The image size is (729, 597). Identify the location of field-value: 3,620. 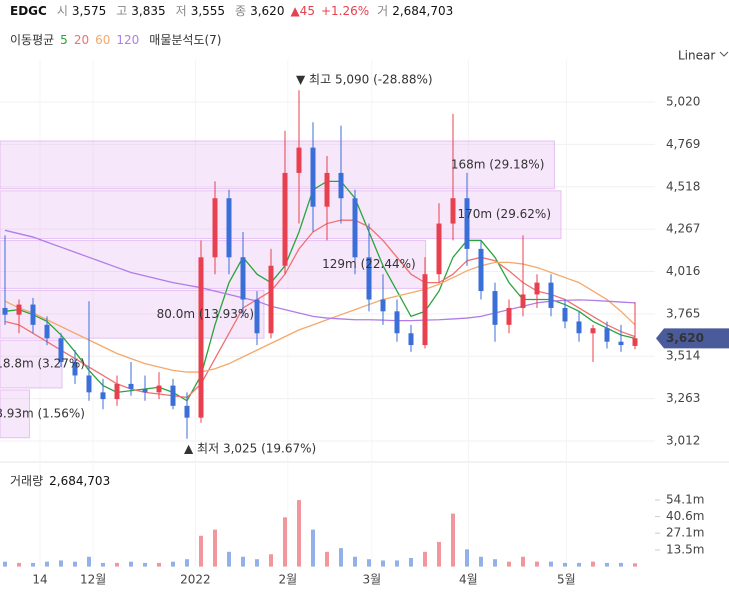
(267, 11).